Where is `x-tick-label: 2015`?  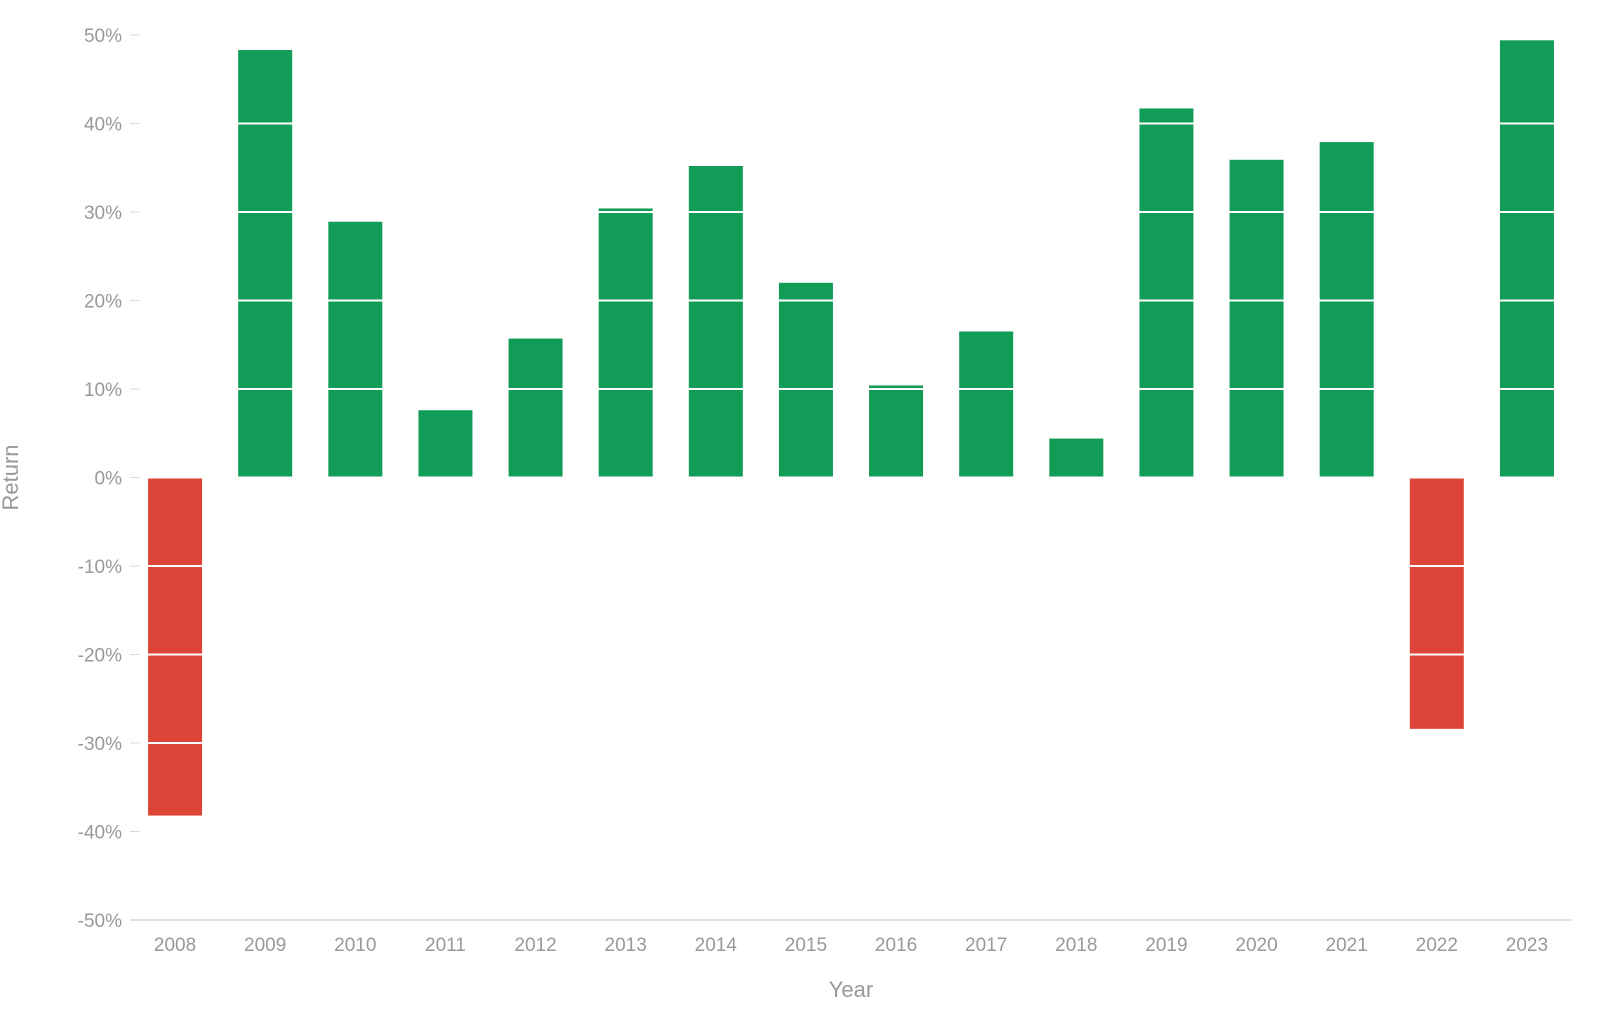 x-tick-label: 2015 is located at coordinates (806, 945).